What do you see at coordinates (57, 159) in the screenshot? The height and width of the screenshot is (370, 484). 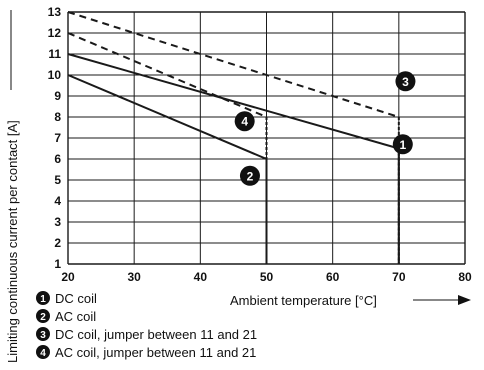 I see `y-tick-label: 6` at bounding box center [57, 159].